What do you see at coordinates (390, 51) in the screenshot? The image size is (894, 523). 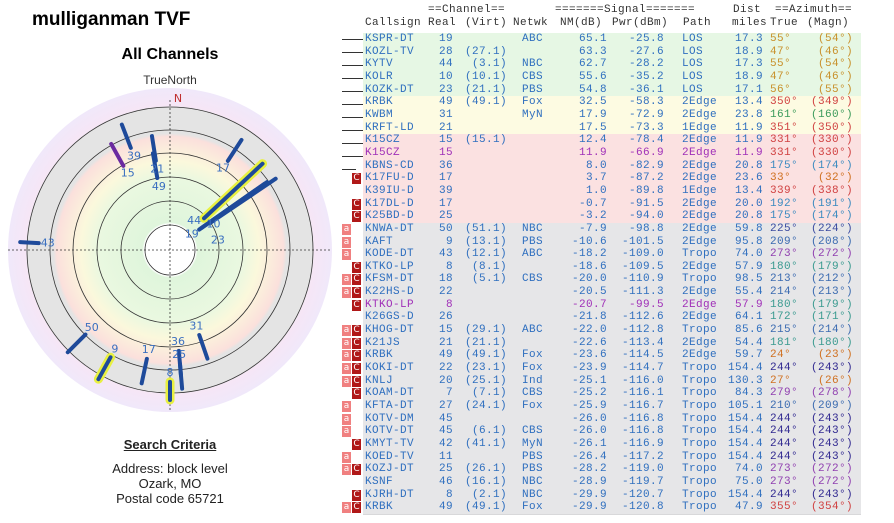 I see `cell-call: KOZL-TV` at bounding box center [390, 51].